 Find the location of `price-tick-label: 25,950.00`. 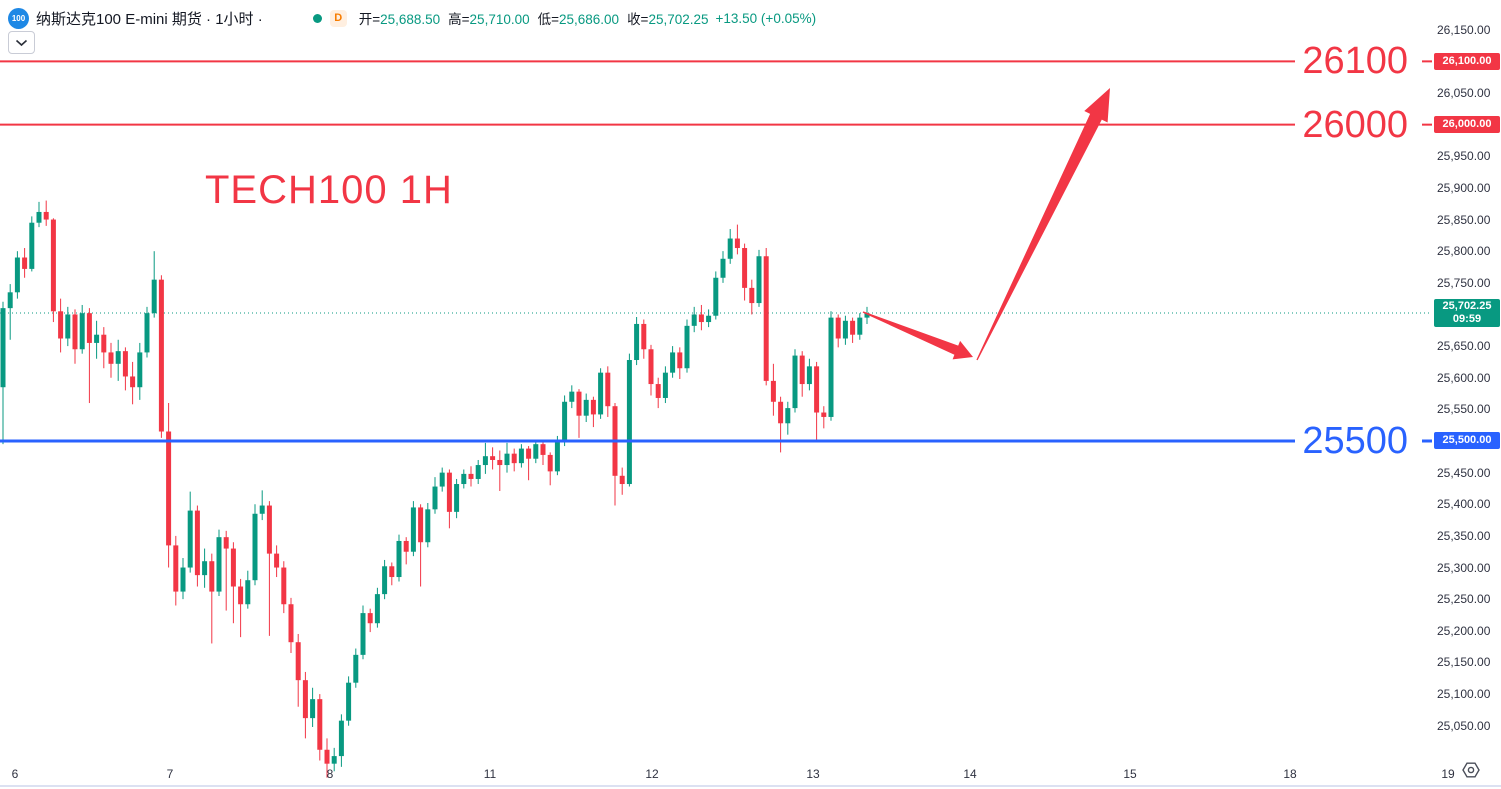

price-tick-label: 25,950.00 is located at coordinates (1464, 156).